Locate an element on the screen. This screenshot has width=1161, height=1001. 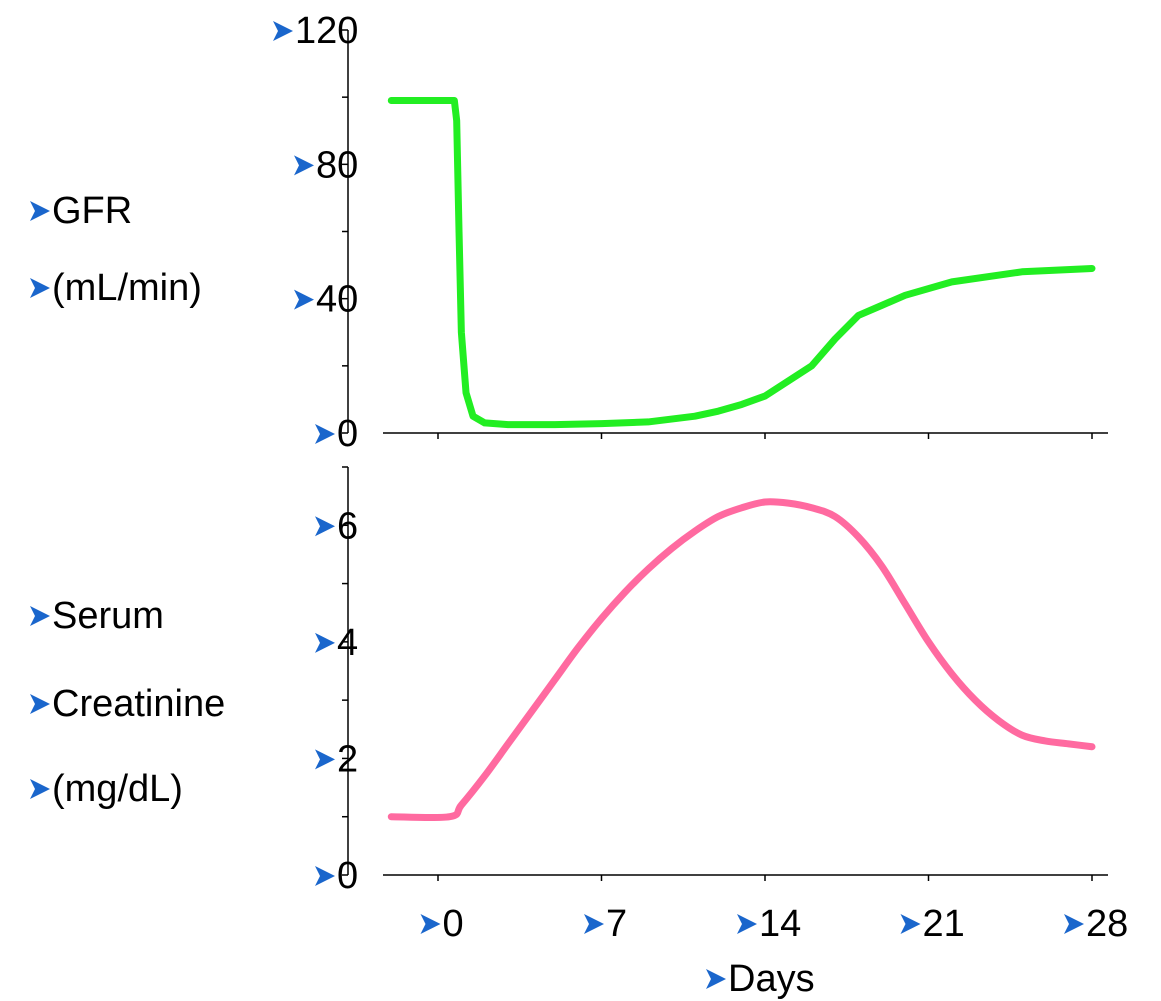
gfr-y-tick-label: 120 is located at coordinates (315, 31).